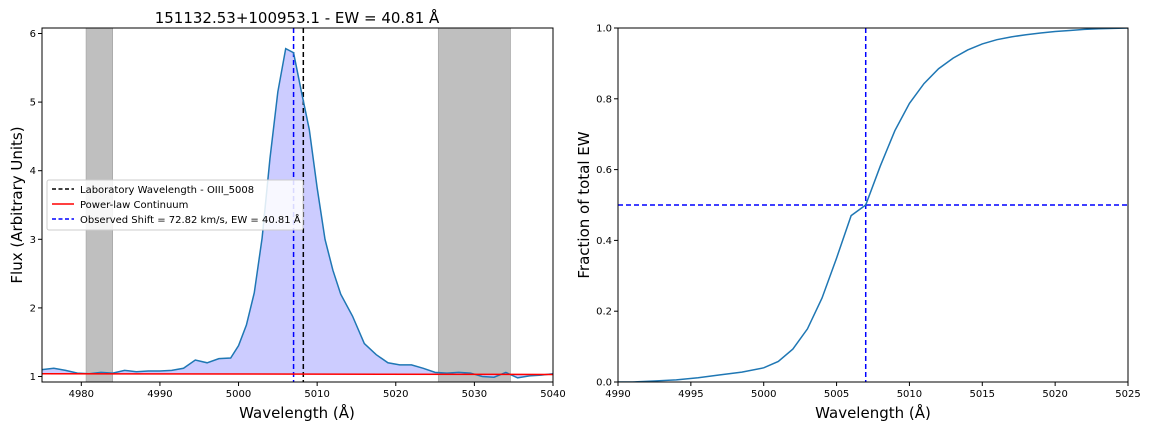  What do you see at coordinates (604, 383) in the screenshot?
I see `y-tick-label: 0.0` at bounding box center [604, 383].